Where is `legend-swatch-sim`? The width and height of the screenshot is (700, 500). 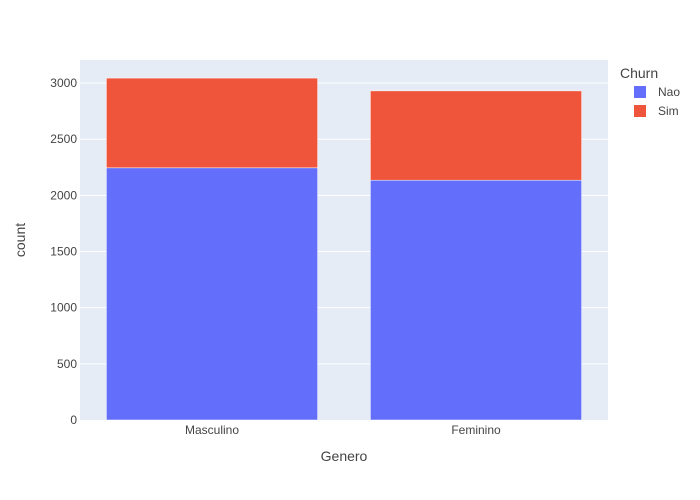
legend-swatch-sim is located at coordinates (640, 111).